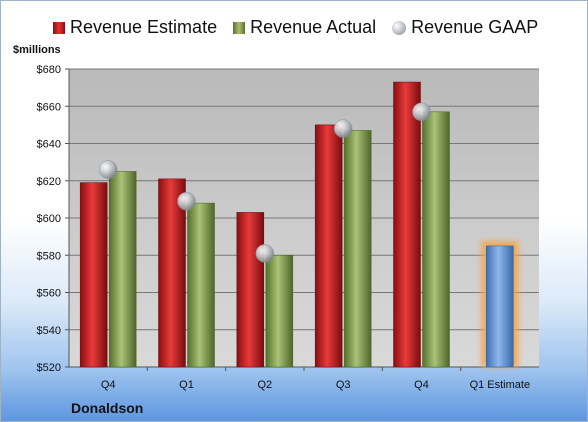 The image size is (588, 422). I want to click on y-tick-label: $580, so click(49, 256).